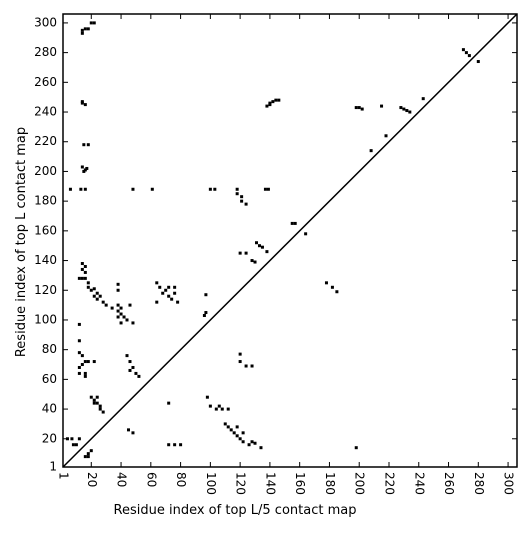 The width and height of the screenshot is (531, 535). I want to click on x-tick-label: 200, so click(360, 483).